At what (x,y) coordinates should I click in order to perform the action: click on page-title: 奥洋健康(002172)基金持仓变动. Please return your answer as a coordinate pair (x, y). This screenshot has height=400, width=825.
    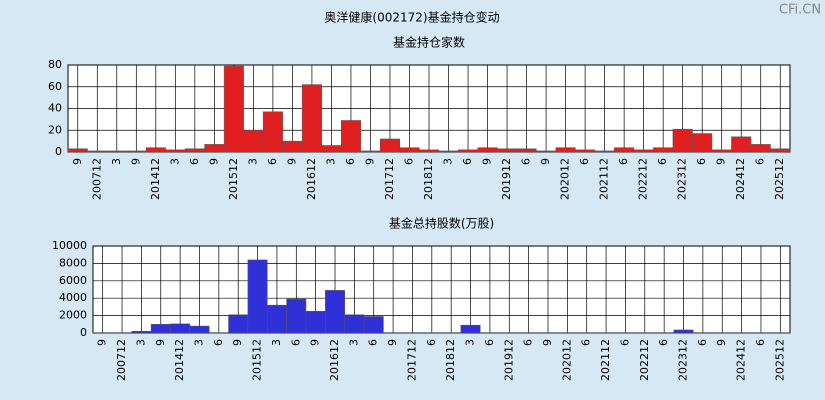
    Looking at the image, I should click on (411, 17).